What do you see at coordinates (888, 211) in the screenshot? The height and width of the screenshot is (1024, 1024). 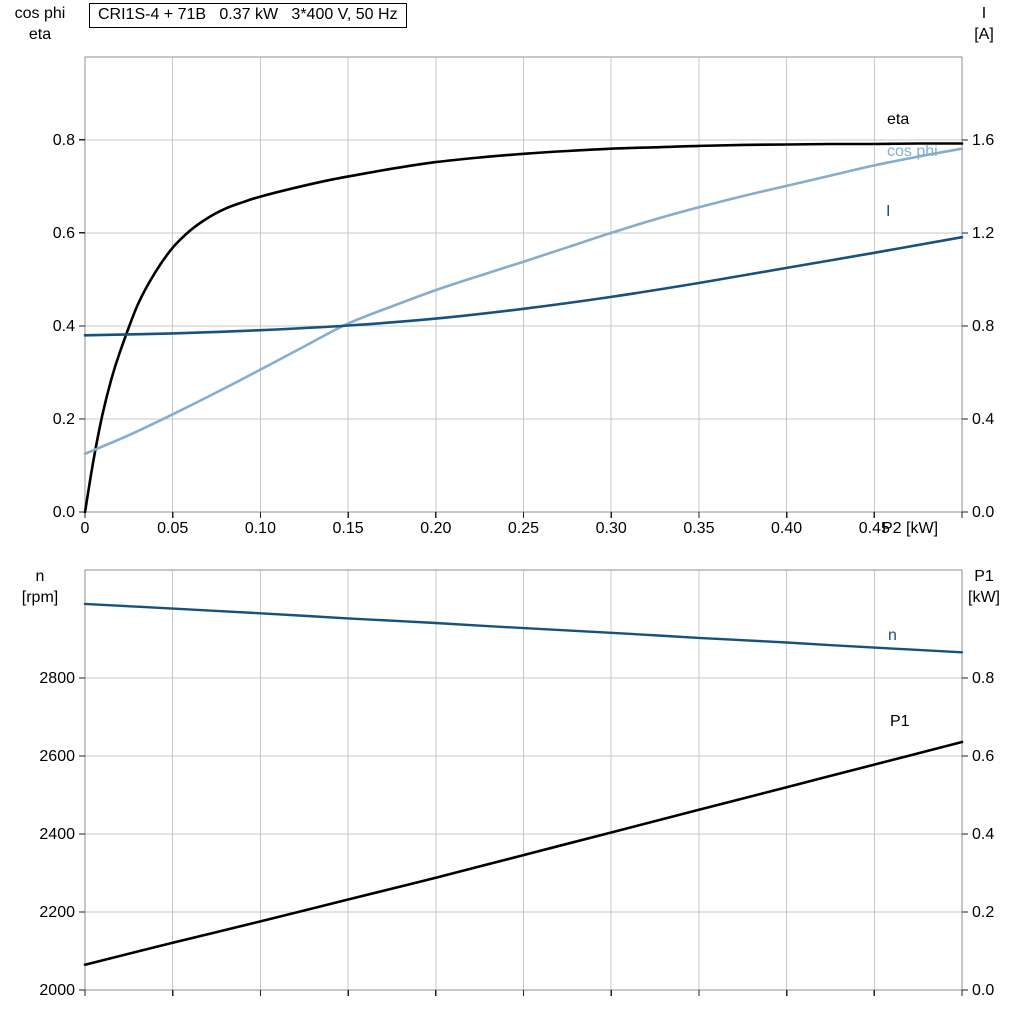 I see `svg-text: I` at bounding box center [888, 211].